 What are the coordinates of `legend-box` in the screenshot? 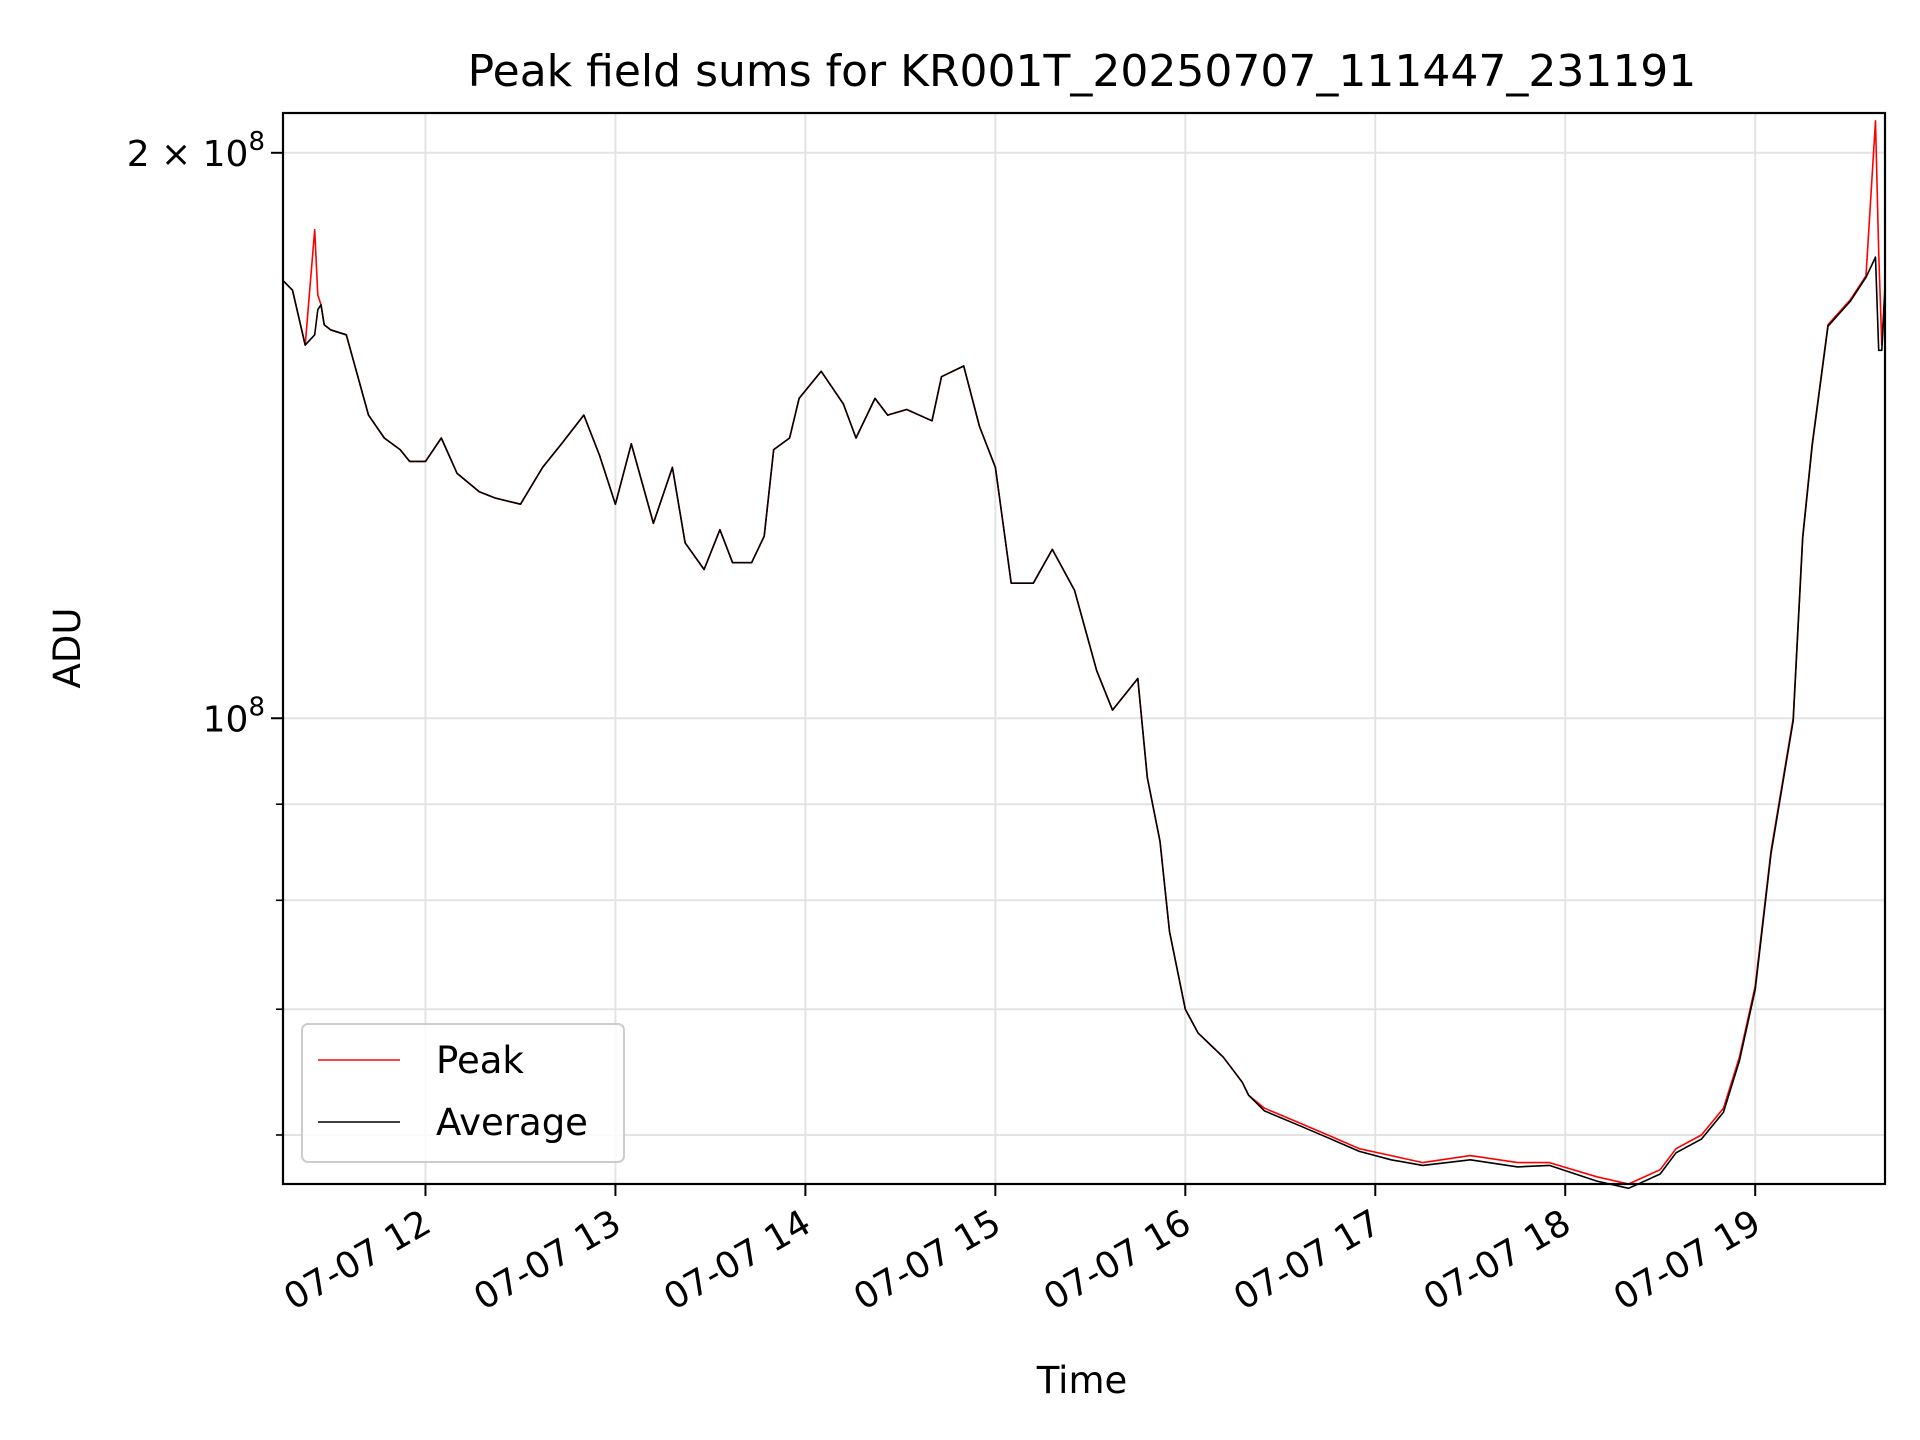 It's located at (463, 1093).